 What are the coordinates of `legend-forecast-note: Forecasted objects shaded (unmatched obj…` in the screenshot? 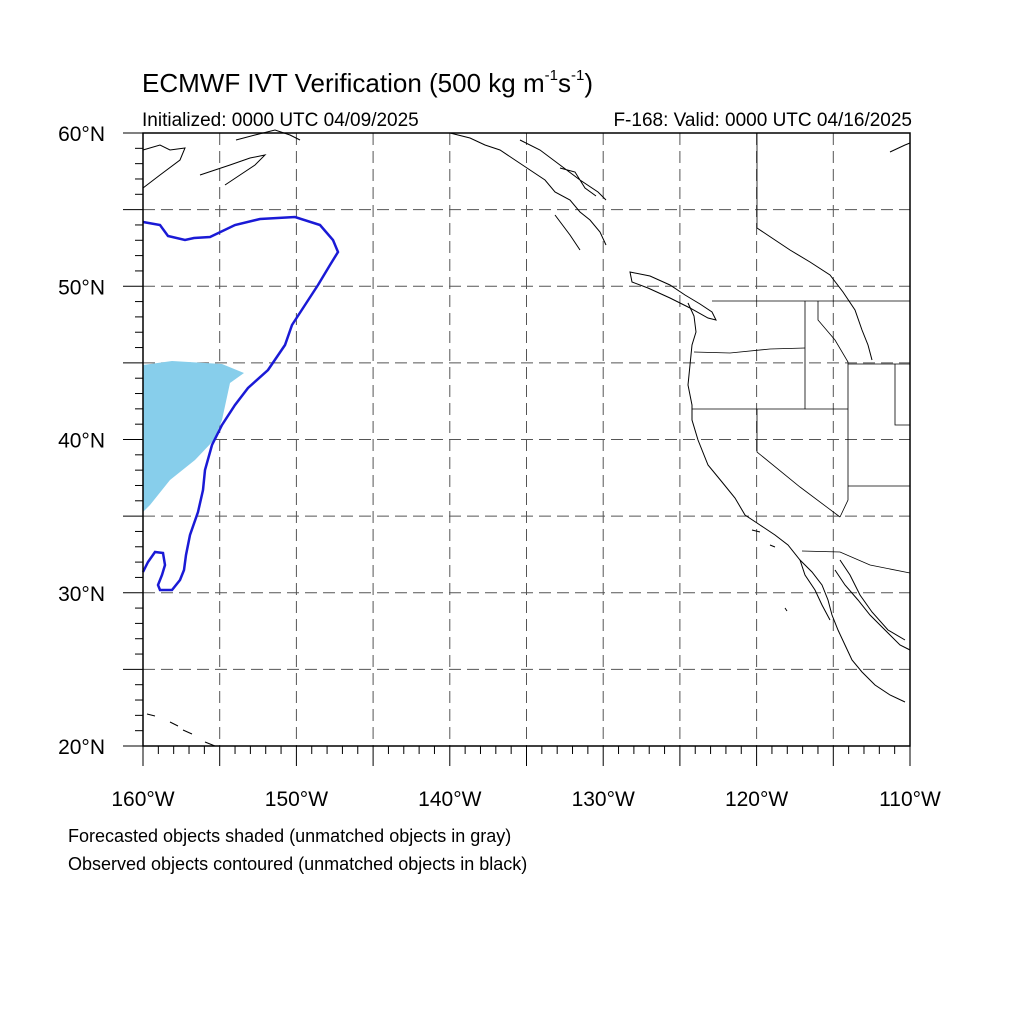 It's located at (290, 836).